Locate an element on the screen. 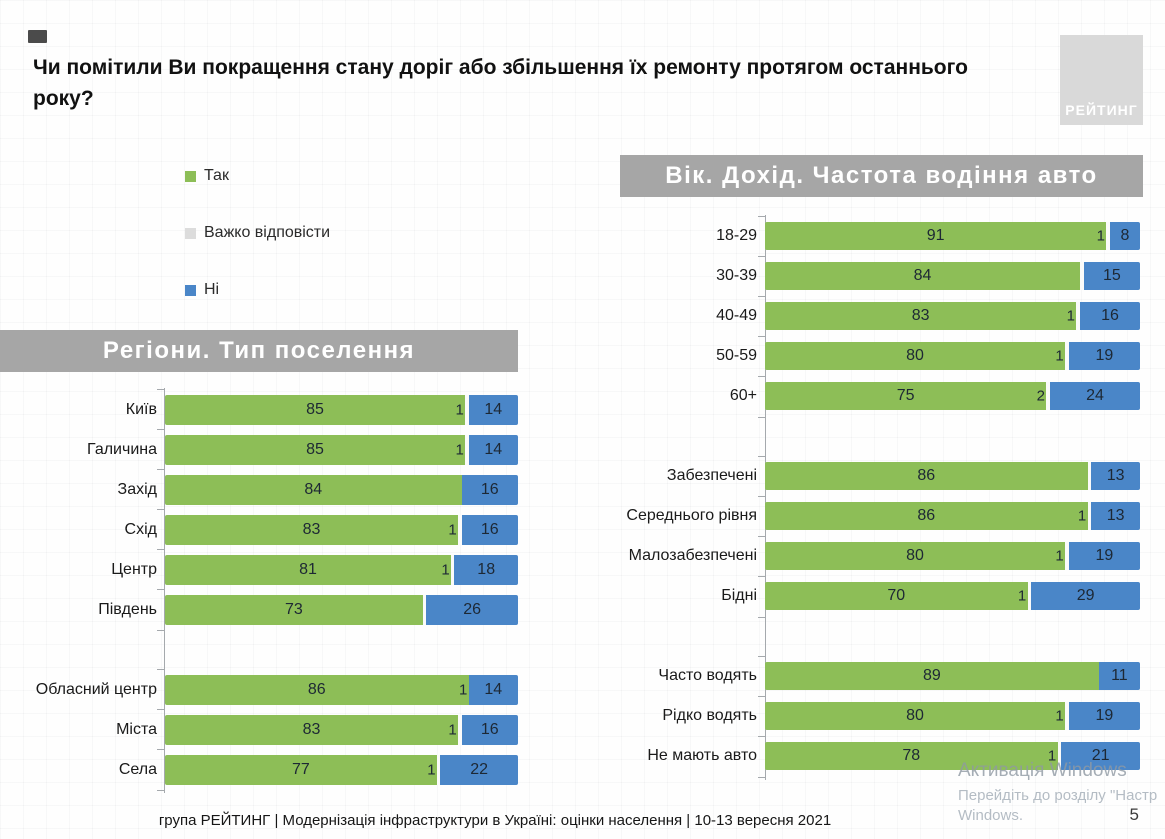 Image resolution: width=1165 pixels, height=839 pixels. stacked-bar: 77 22 1 is located at coordinates (341, 770).